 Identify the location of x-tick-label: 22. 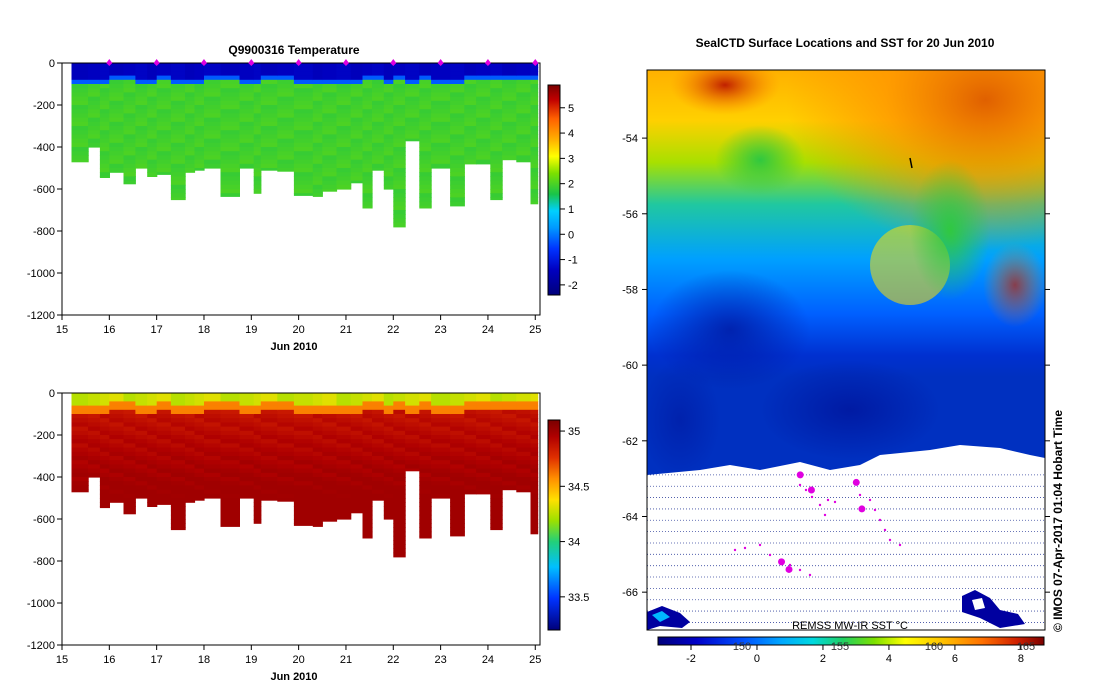
(393, 660).